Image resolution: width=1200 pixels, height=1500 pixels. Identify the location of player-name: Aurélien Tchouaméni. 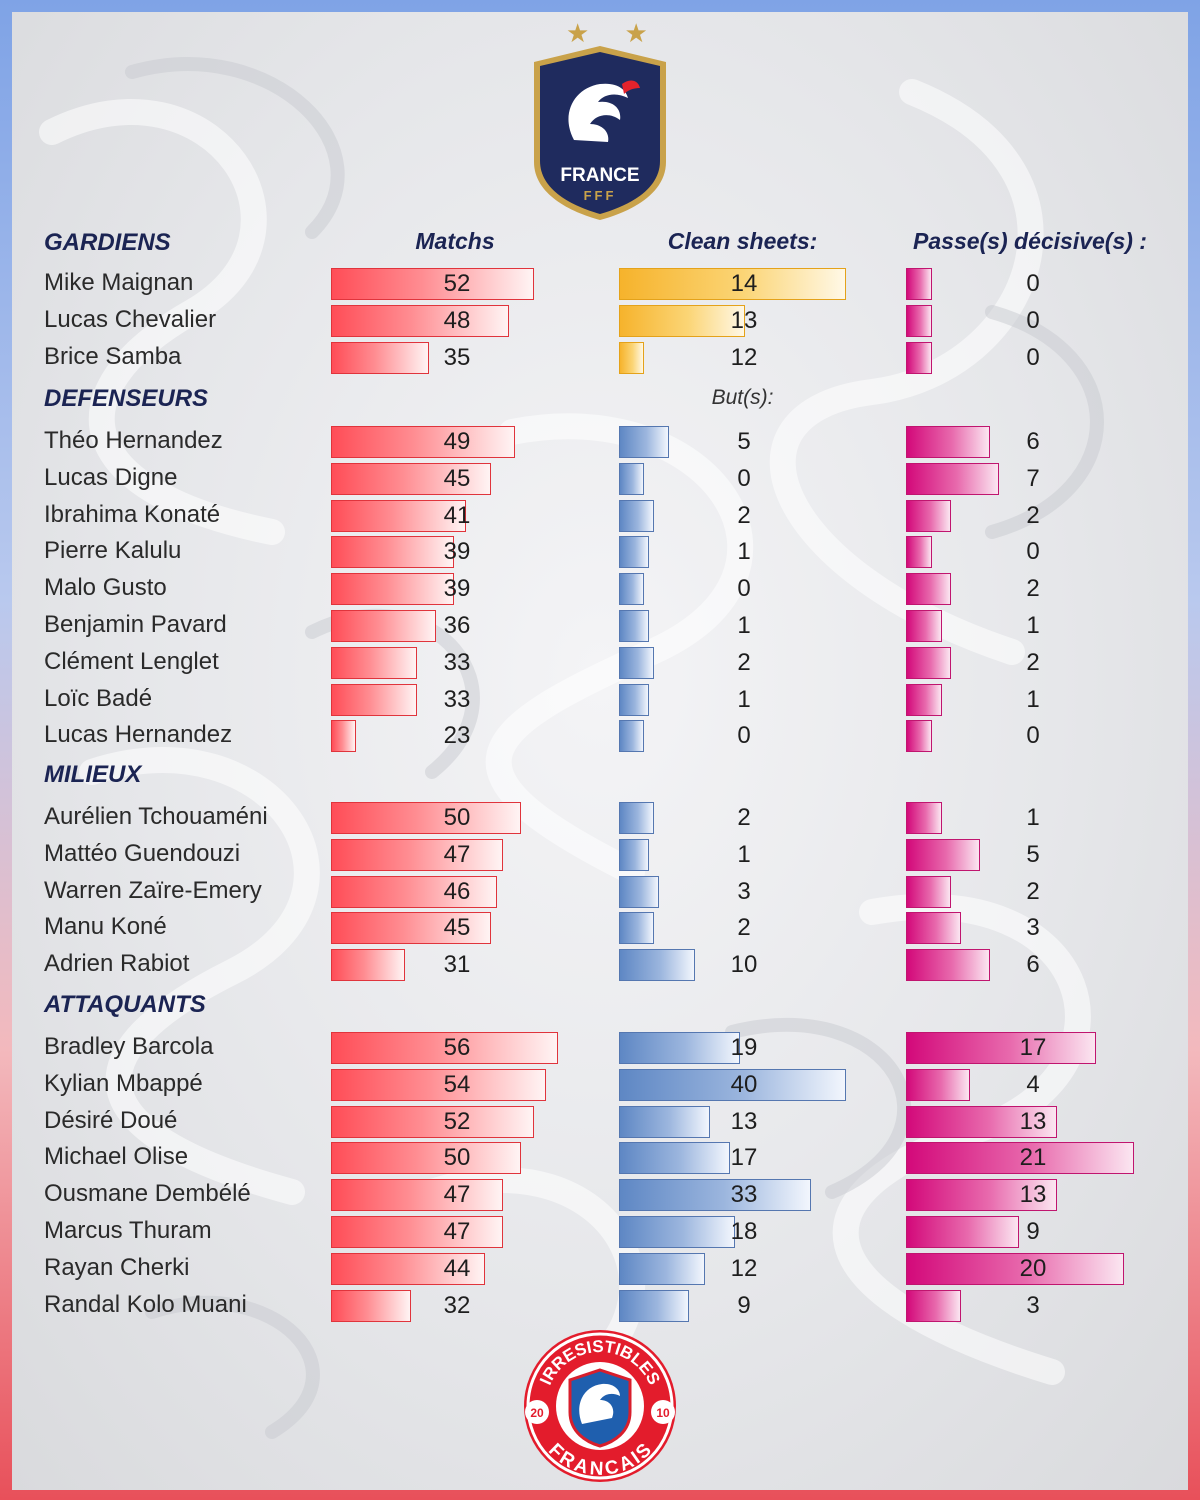
(156, 816).